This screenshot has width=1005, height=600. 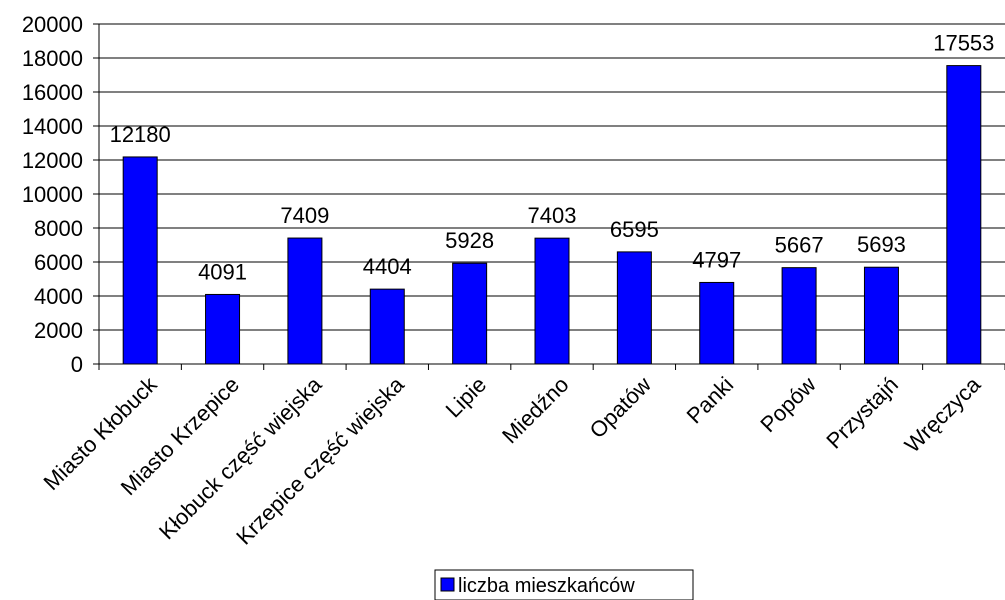 I want to click on data-label: 4404, so click(x=387, y=266).